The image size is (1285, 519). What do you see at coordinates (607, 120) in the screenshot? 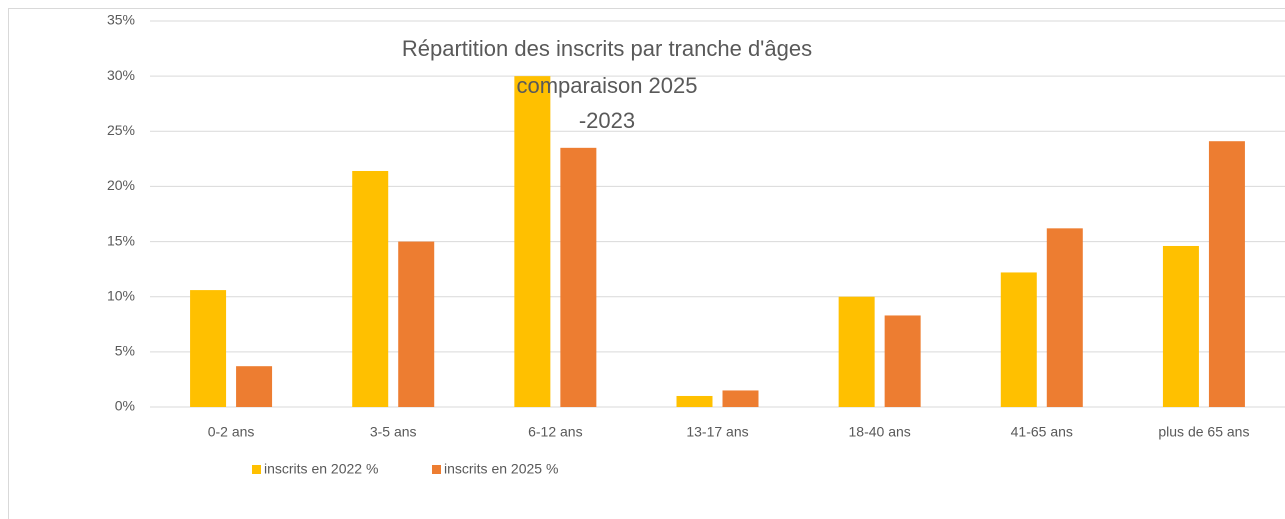
I see `chart-title: -2023` at bounding box center [607, 120].